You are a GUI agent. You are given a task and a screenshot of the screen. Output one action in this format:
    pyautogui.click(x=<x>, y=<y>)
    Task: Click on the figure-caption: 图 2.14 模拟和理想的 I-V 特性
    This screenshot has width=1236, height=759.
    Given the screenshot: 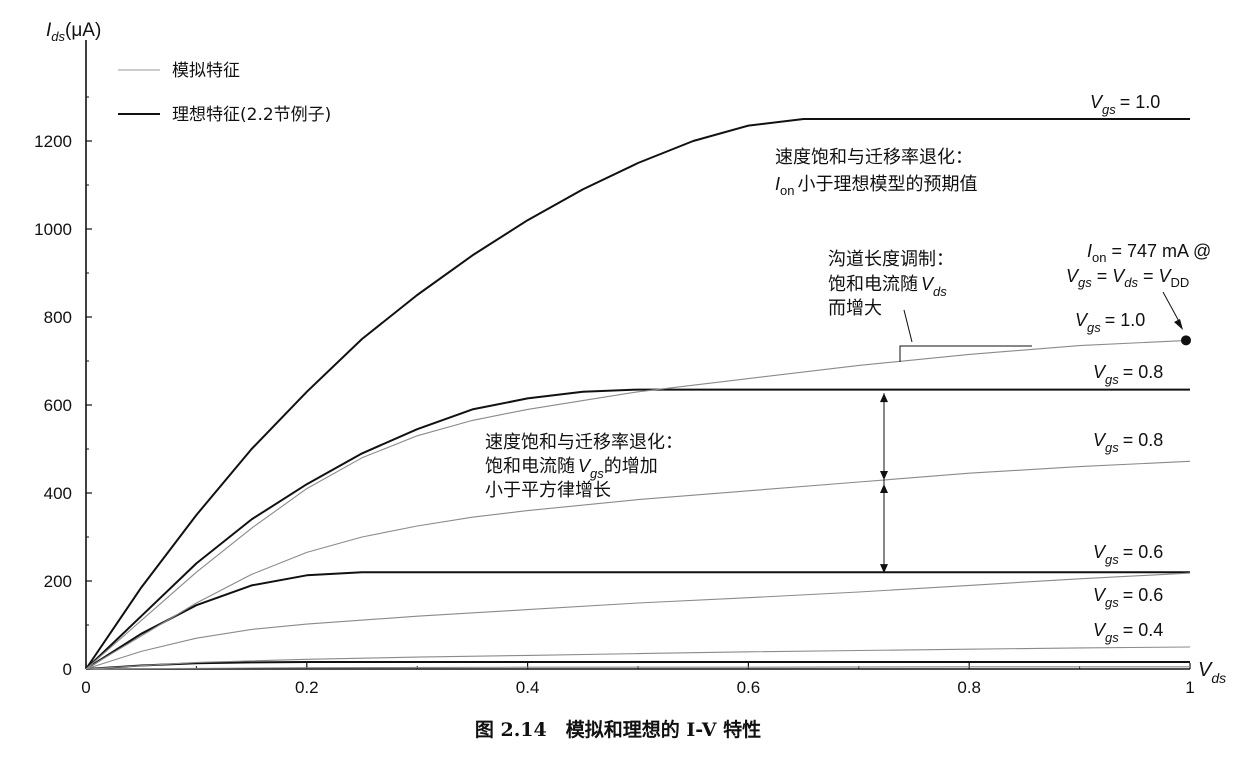 What is the action you would take?
    pyautogui.click(x=618, y=729)
    